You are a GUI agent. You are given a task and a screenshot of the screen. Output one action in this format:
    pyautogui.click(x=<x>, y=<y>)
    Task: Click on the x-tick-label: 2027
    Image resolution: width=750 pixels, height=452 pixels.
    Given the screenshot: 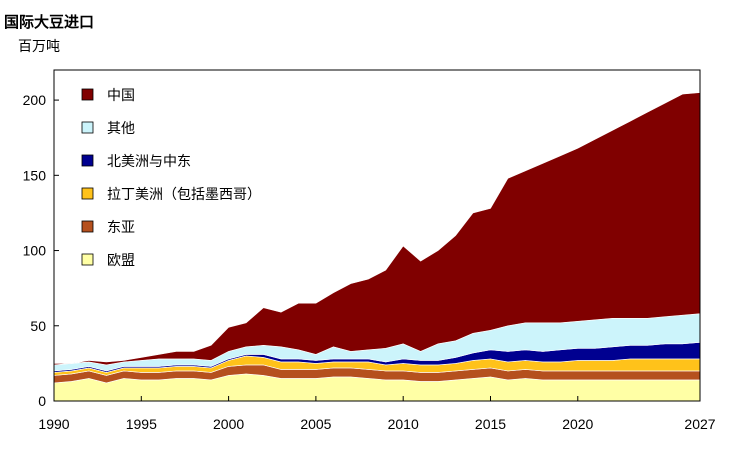 What is the action you would take?
    pyautogui.click(x=699, y=424)
    